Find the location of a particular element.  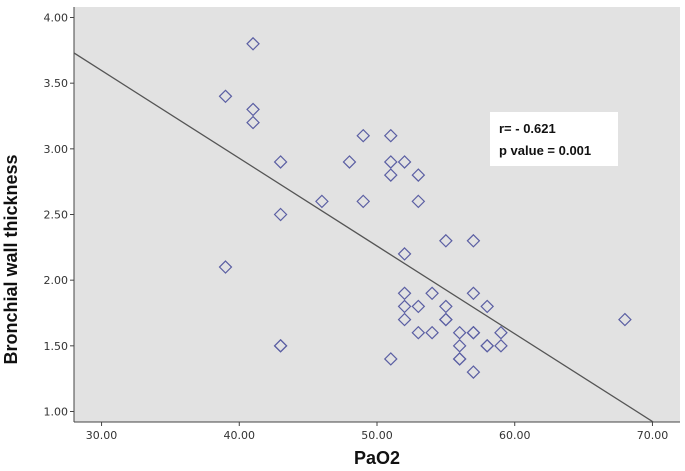

y-tick-label: 2.50 is located at coordinates (56, 215).